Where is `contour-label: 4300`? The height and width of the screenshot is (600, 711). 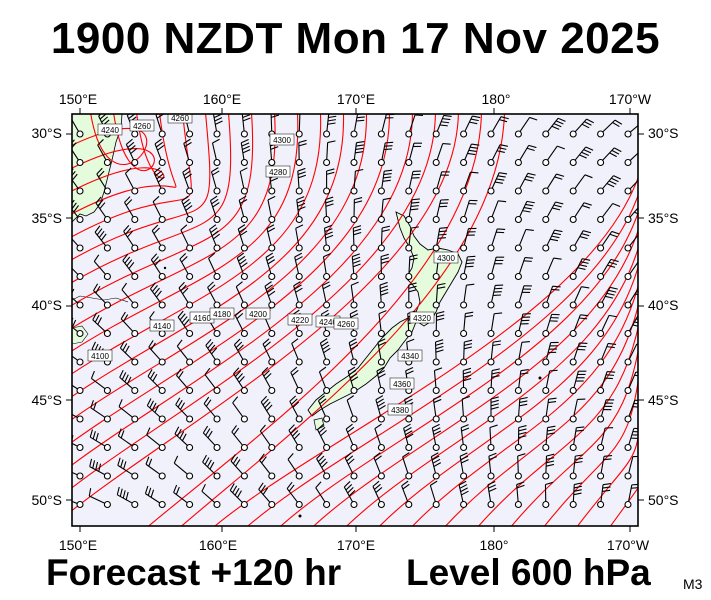
contour-label: 4300 is located at coordinates (446, 257).